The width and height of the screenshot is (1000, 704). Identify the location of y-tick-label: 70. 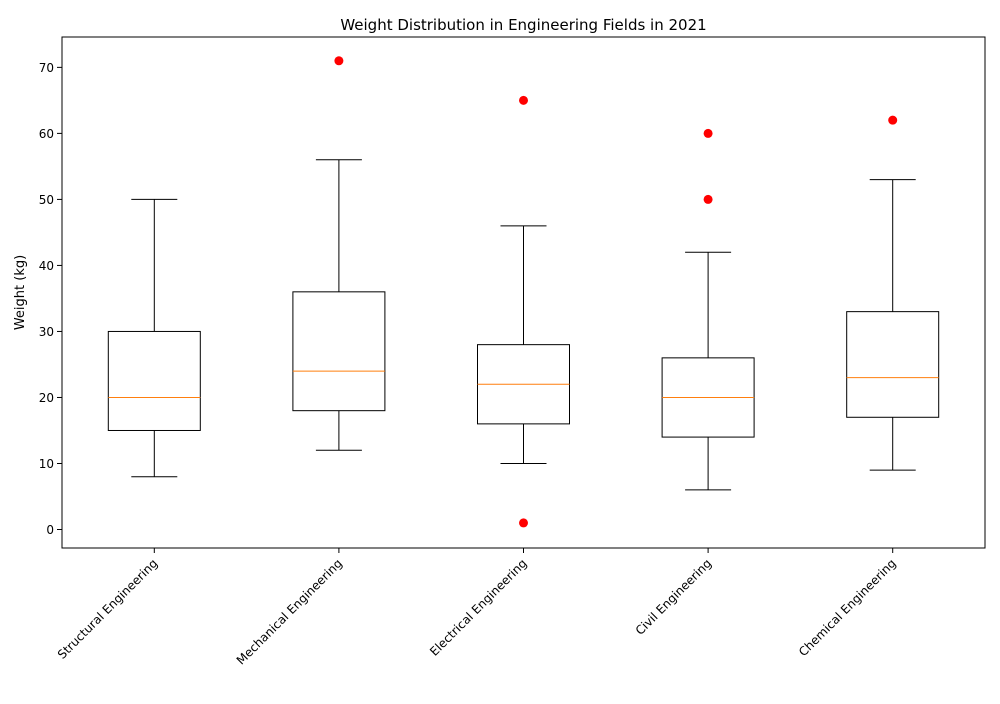
(46, 68).